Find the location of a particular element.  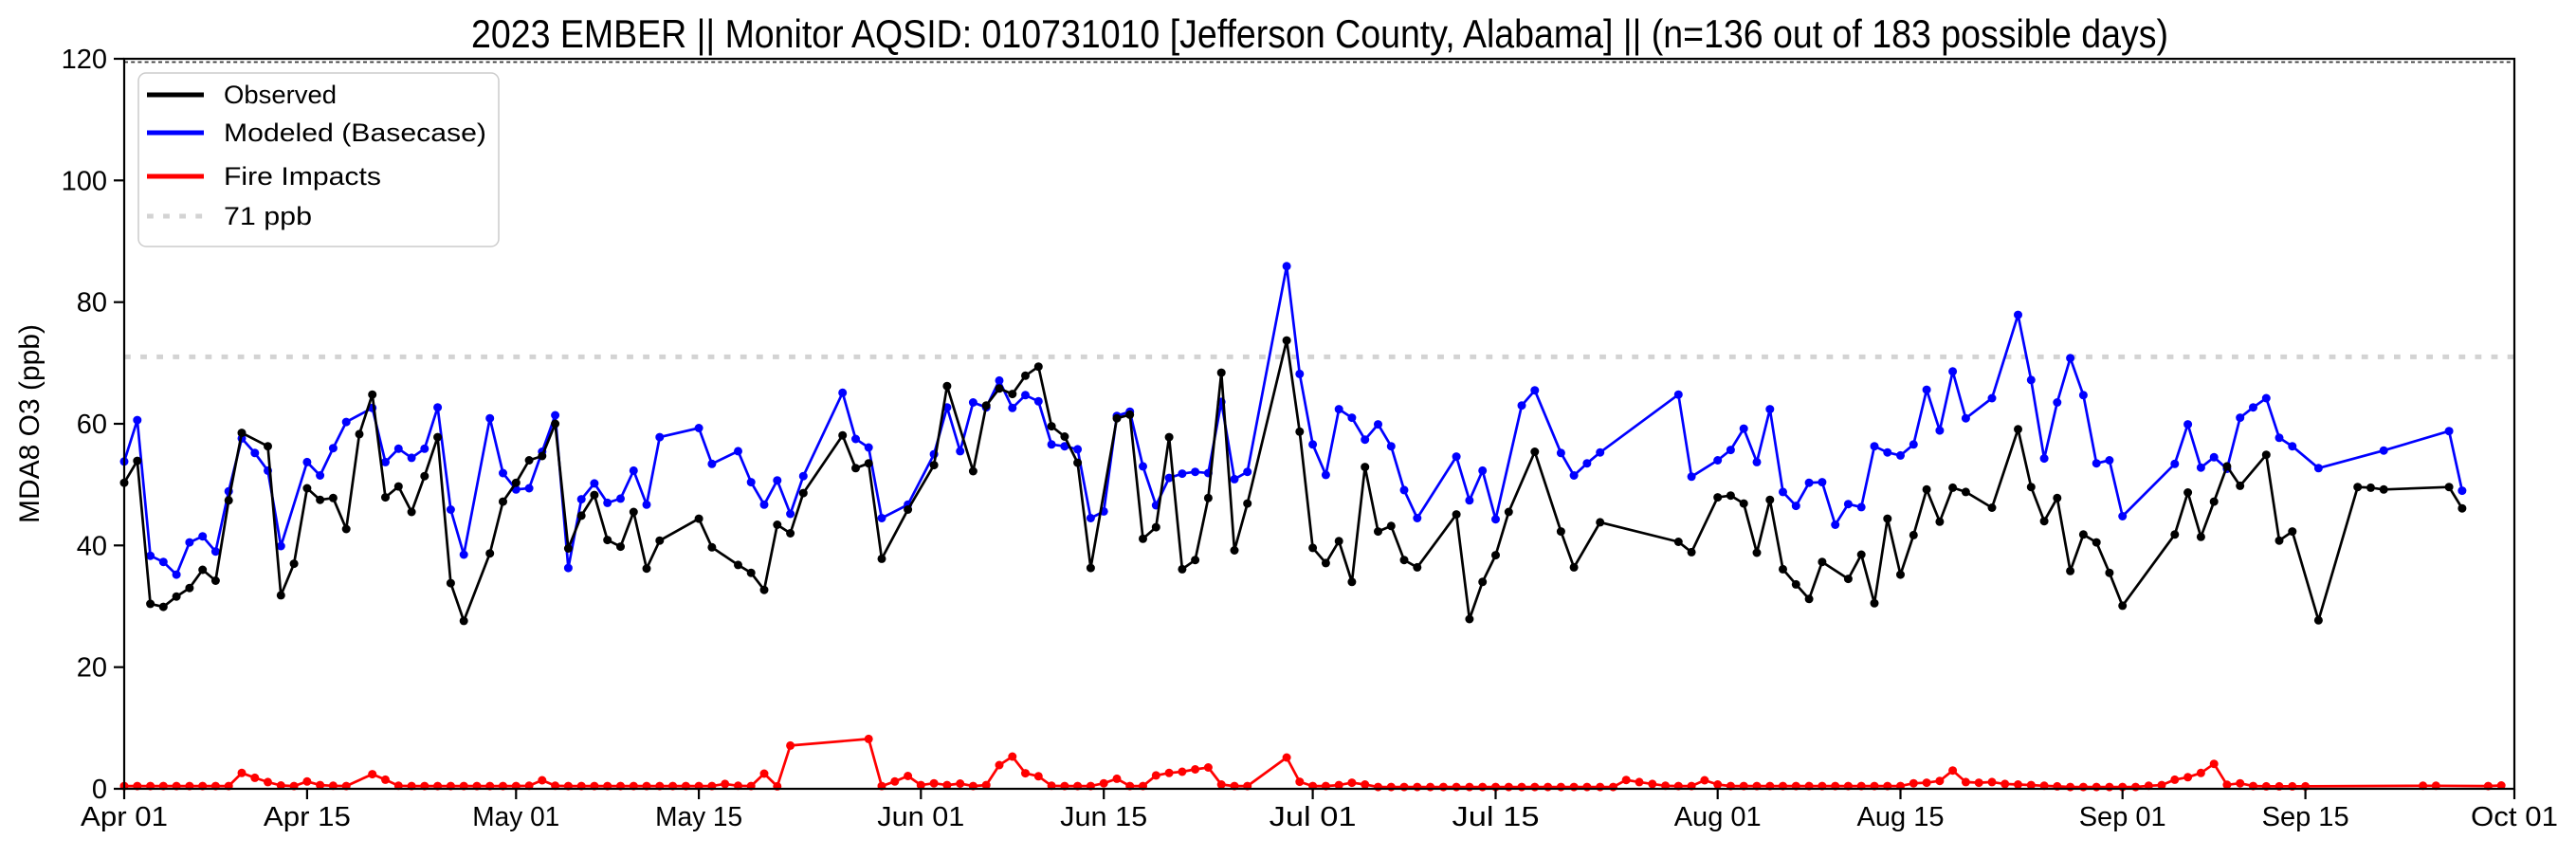

svg-text: Fire Impacts is located at coordinates (302, 176).